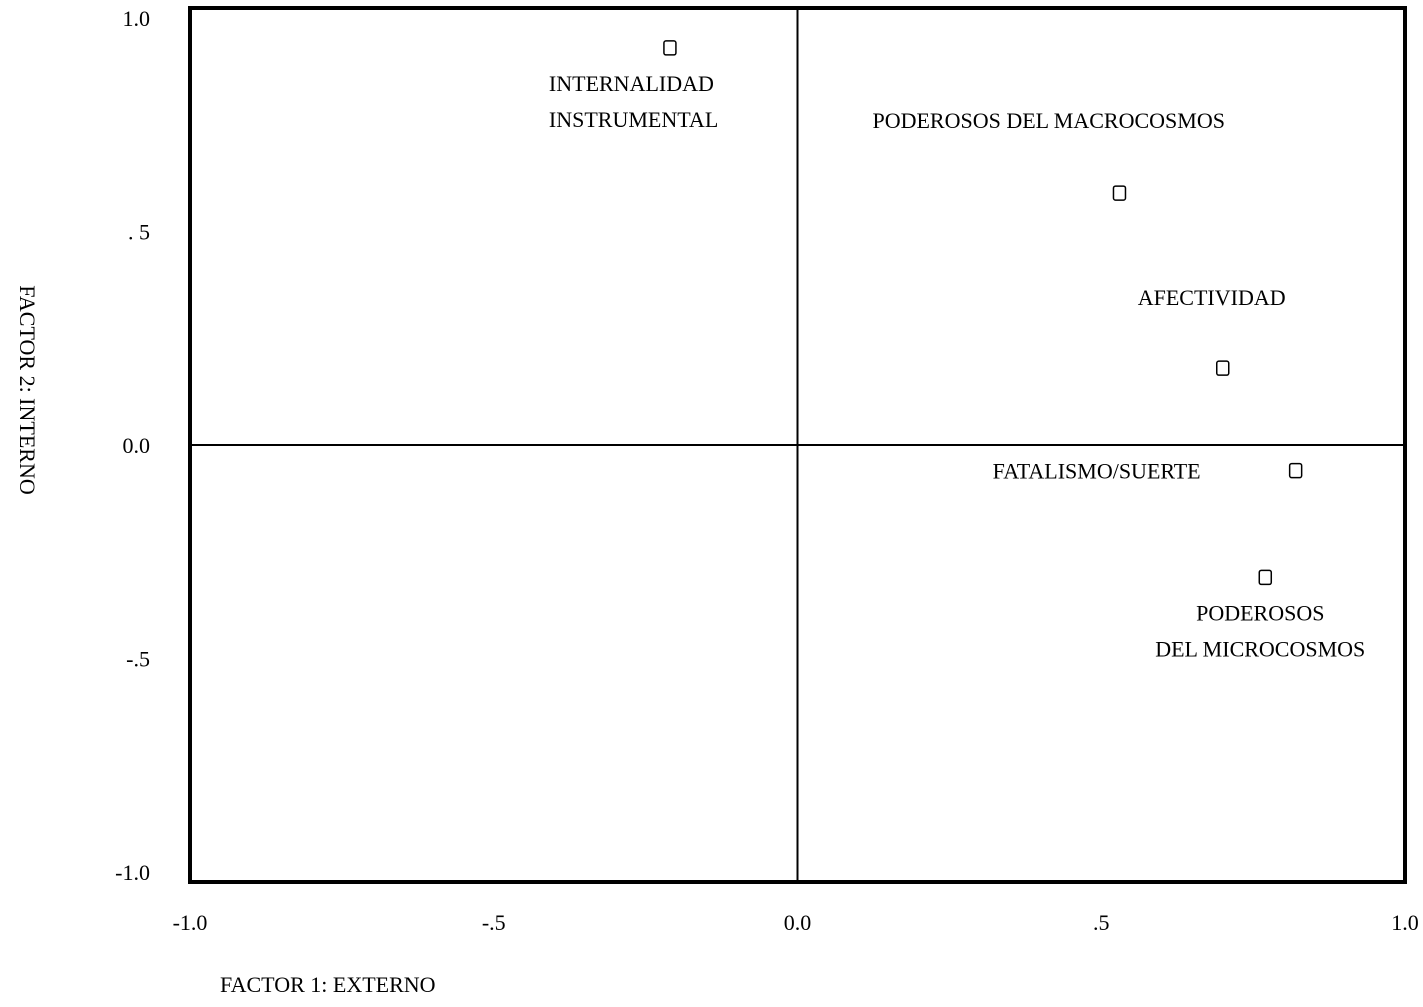 This screenshot has width=1423, height=1007. I want to click on y-tick-label: . 5, so click(139, 232).